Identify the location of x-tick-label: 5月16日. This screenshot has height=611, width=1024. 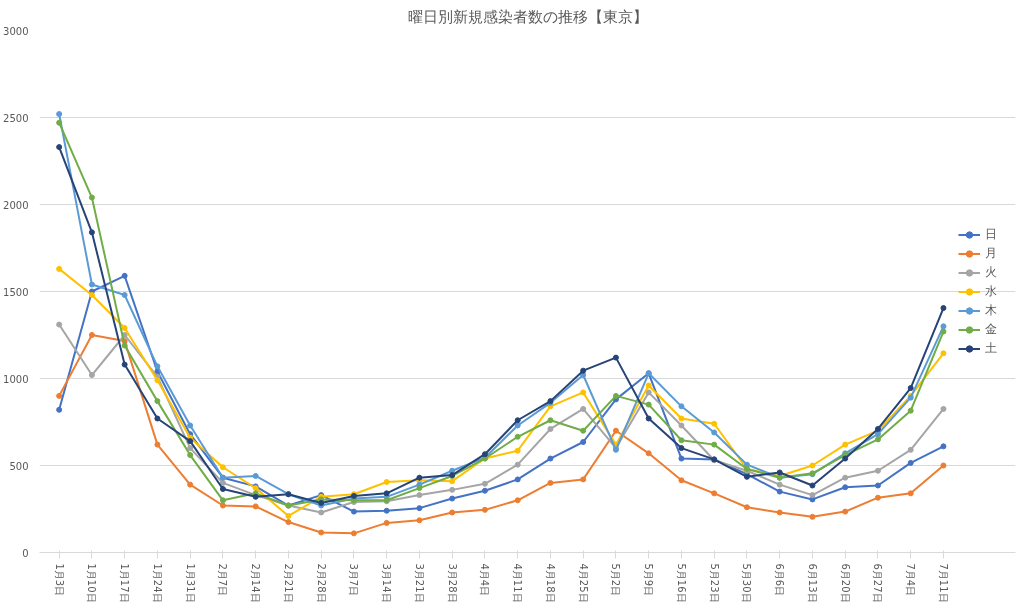
(681, 583).